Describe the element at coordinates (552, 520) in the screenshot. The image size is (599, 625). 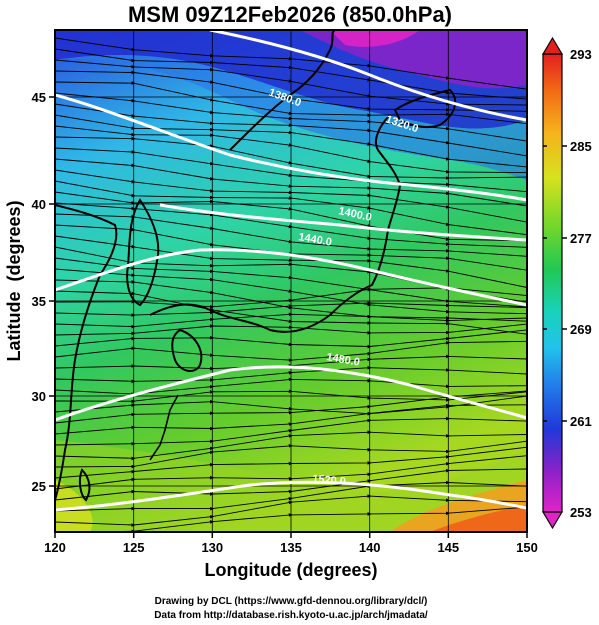
I see `colorbar-bottom-arrow` at that location.